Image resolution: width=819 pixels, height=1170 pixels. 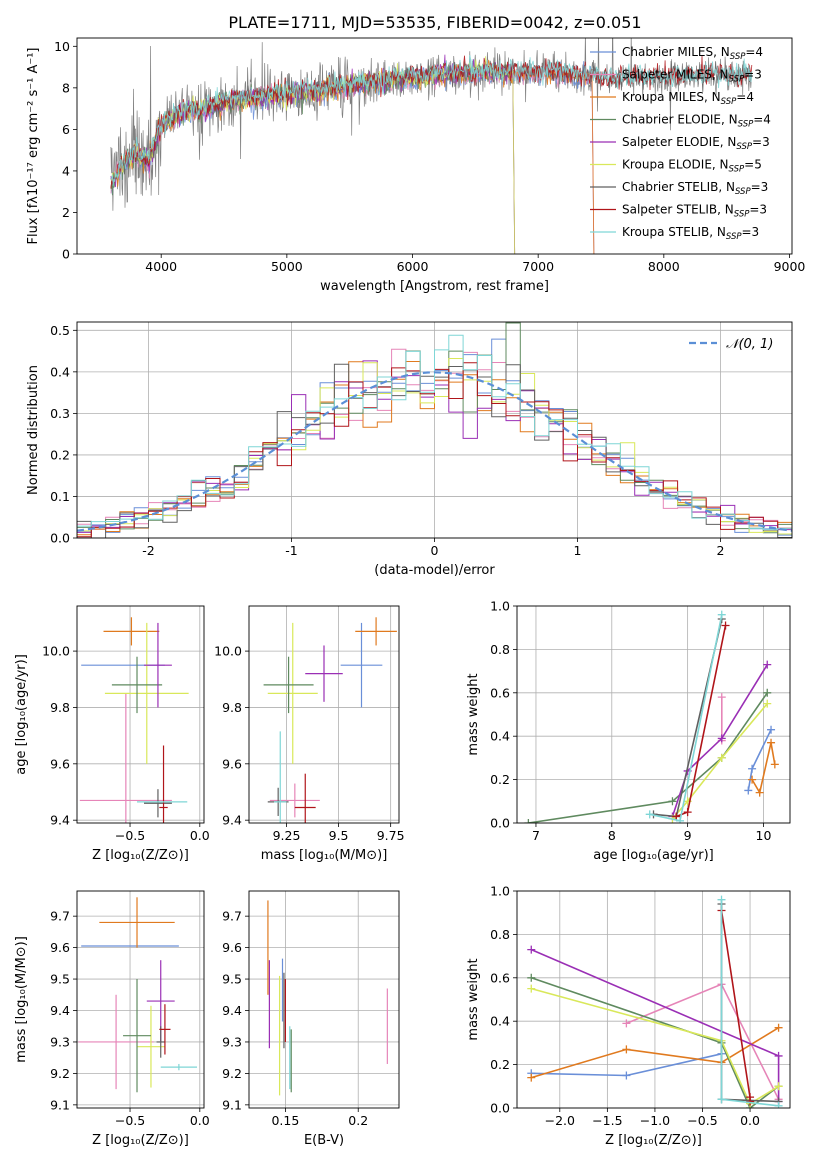 I want to click on x-axis-label: mass [log₁₀(M/M⊙)], so click(x=324, y=855).